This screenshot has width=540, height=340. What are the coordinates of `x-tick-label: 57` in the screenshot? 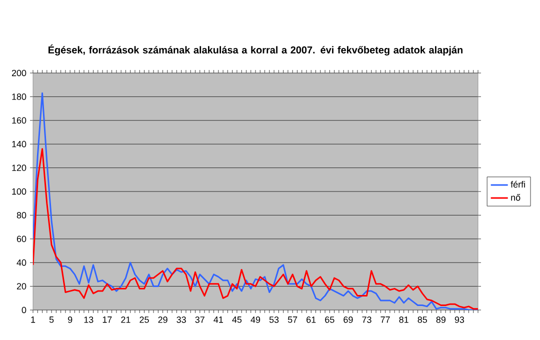 It's located at (293, 319).